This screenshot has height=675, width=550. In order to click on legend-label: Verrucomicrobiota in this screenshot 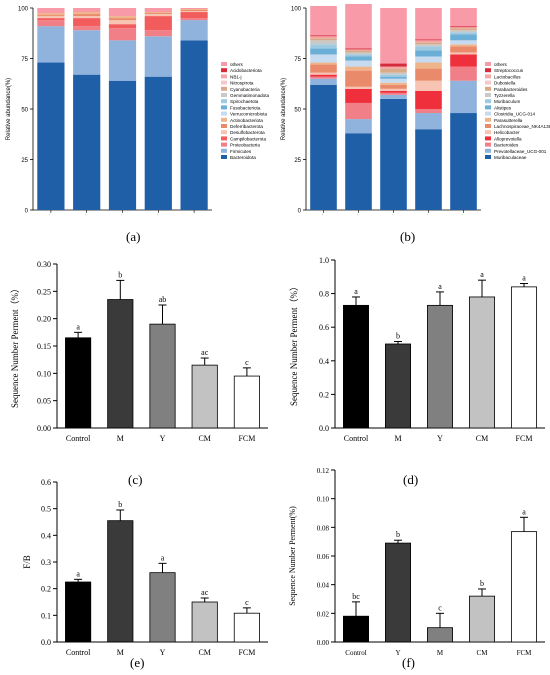, I will do `click(248, 114)`.